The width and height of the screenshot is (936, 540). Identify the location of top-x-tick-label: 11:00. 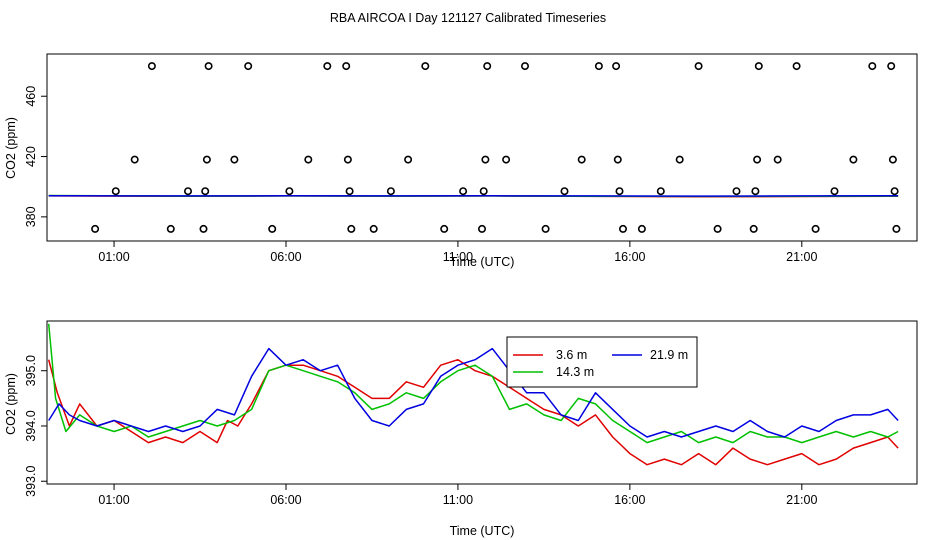
(458, 257).